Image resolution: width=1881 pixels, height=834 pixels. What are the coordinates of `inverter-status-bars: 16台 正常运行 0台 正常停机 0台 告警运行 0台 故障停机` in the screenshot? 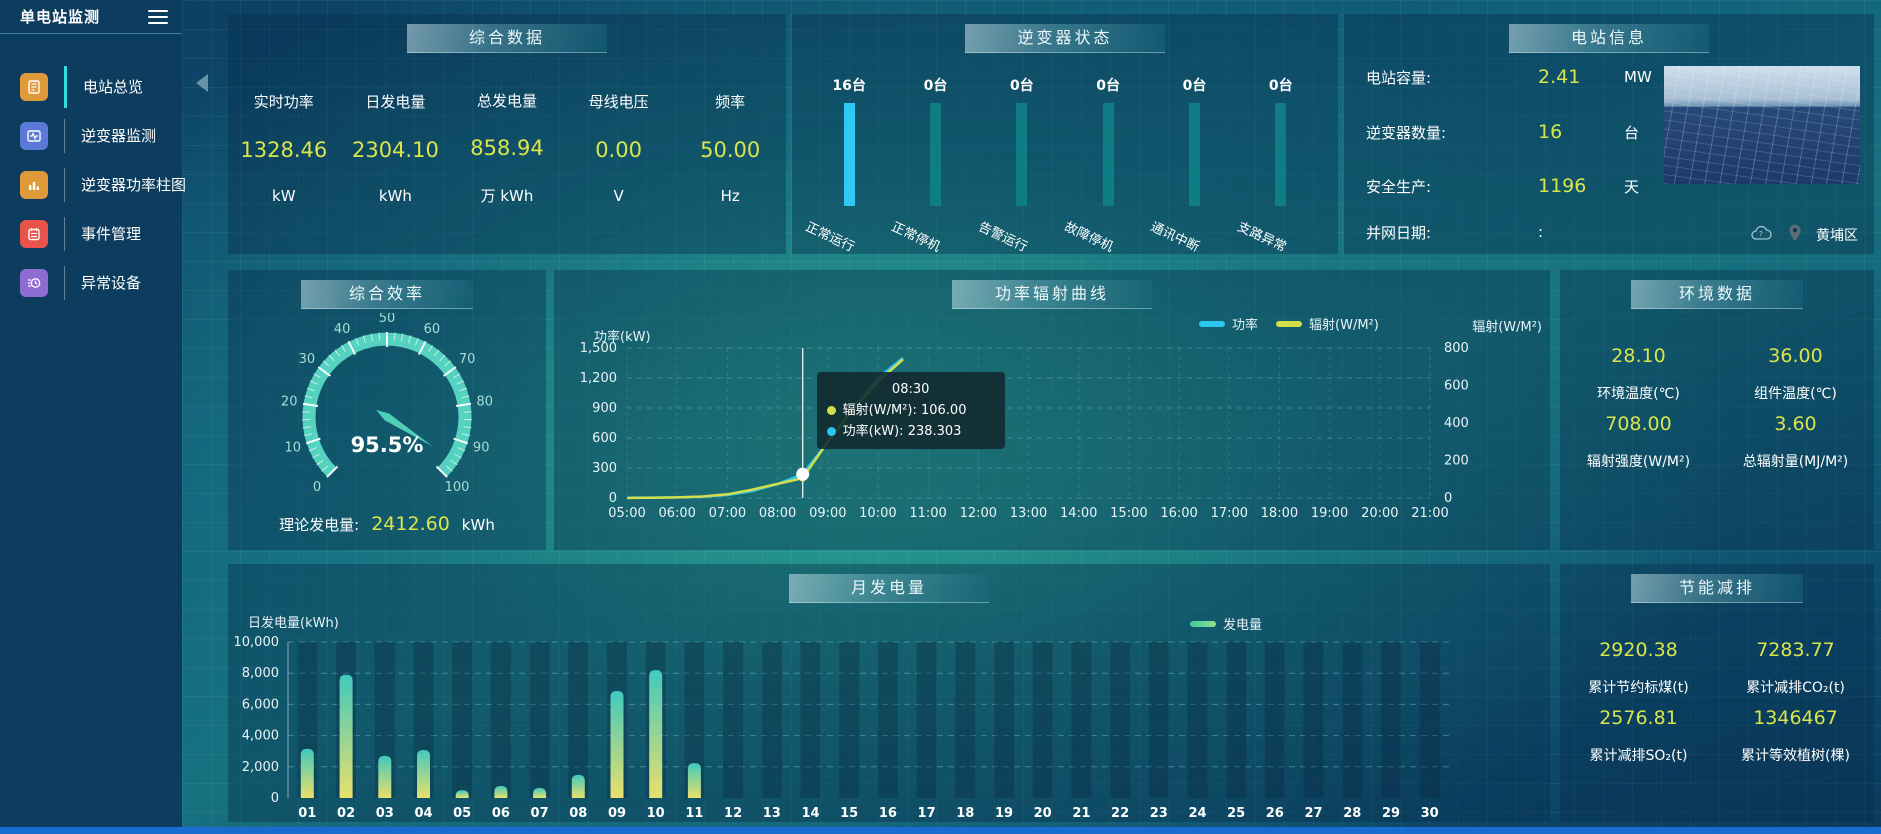 It's located at (1065, 167).